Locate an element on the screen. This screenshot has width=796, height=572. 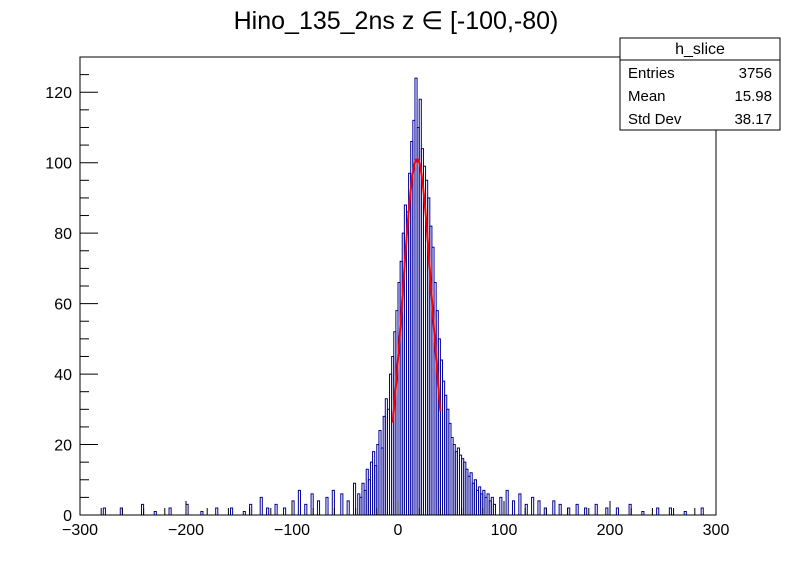
y-tick-label: 60 is located at coordinates (63, 305).